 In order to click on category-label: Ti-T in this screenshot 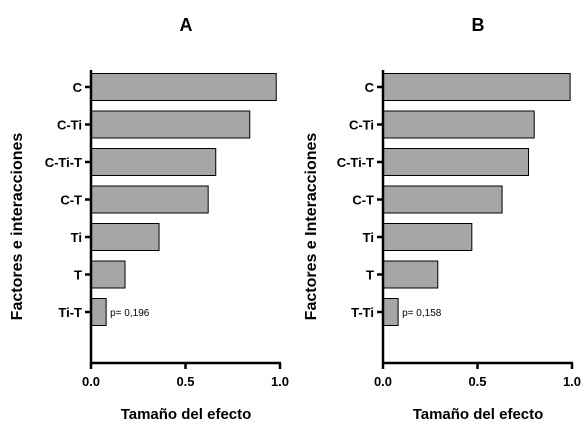, I will do `click(70, 312)`.